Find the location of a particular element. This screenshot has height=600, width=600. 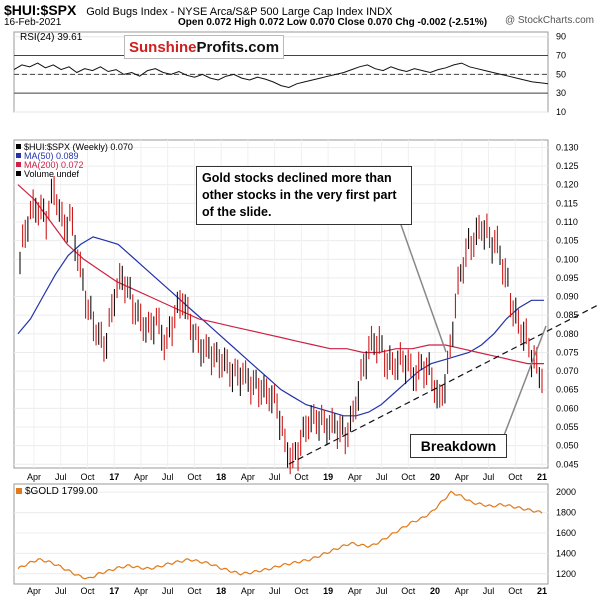

gold-x-tick-label: 19 is located at coordinates (328, 591).